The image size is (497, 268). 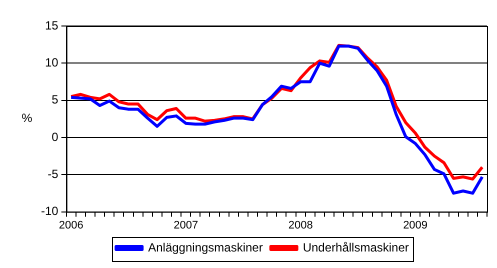 What do you see at coordinates (50, 211) in the screenshot?
I see `y-tick-label: -10` at bounding box center [50, 211].